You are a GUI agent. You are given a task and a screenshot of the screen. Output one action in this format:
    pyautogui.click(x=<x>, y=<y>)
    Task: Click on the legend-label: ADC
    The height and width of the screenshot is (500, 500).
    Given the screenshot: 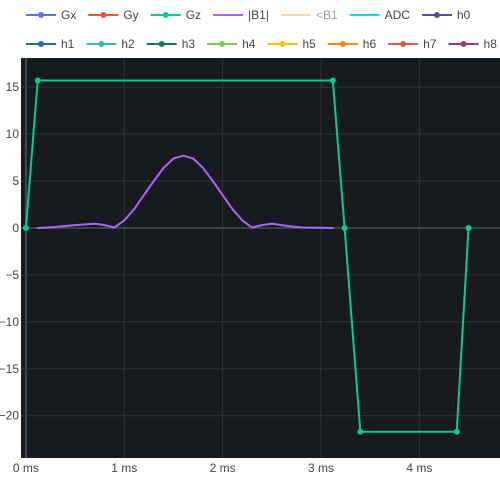 What is the action you would take?
    pyautogui.click(x=398, y=15)
    